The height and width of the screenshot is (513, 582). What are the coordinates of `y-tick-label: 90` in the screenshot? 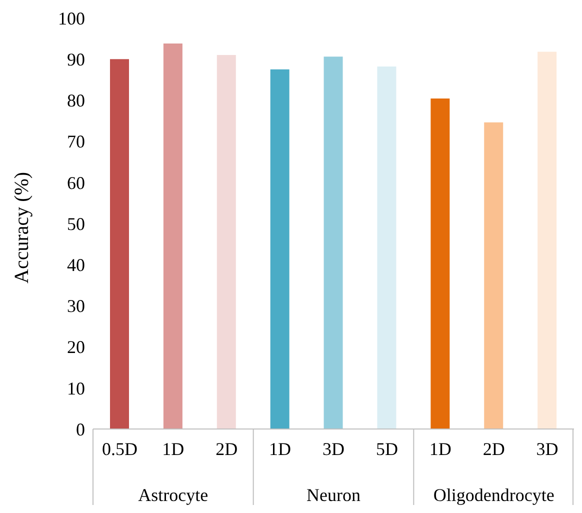 It's located at (76, 59).